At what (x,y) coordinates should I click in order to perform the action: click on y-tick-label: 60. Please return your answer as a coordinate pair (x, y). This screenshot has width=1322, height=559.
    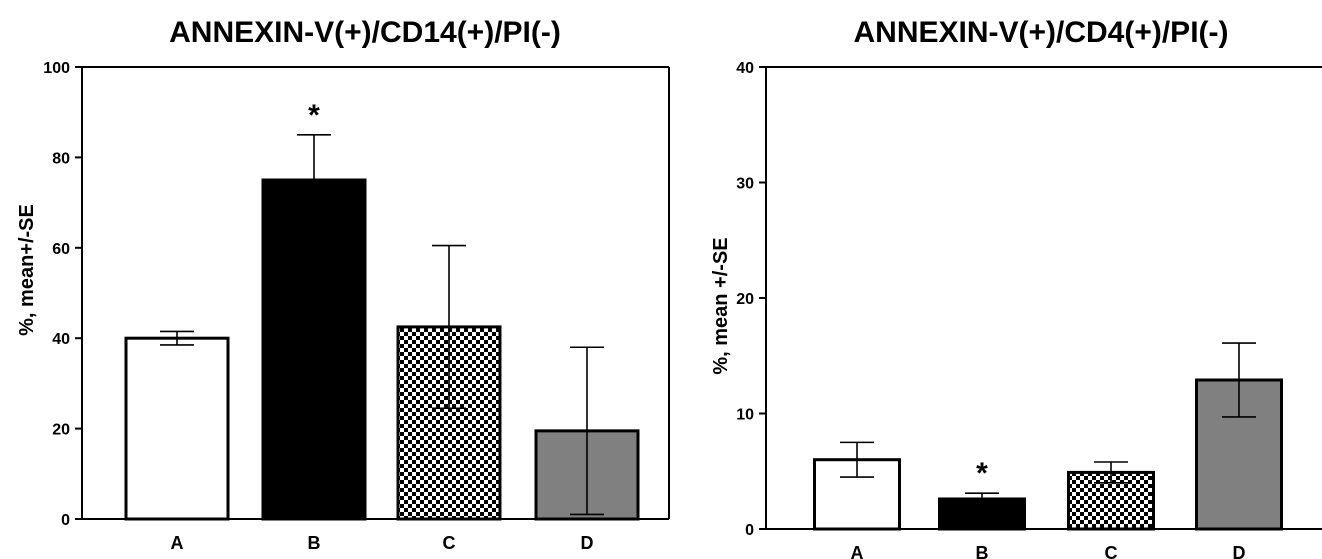
    Looking at the image, I should click on (61, 249).